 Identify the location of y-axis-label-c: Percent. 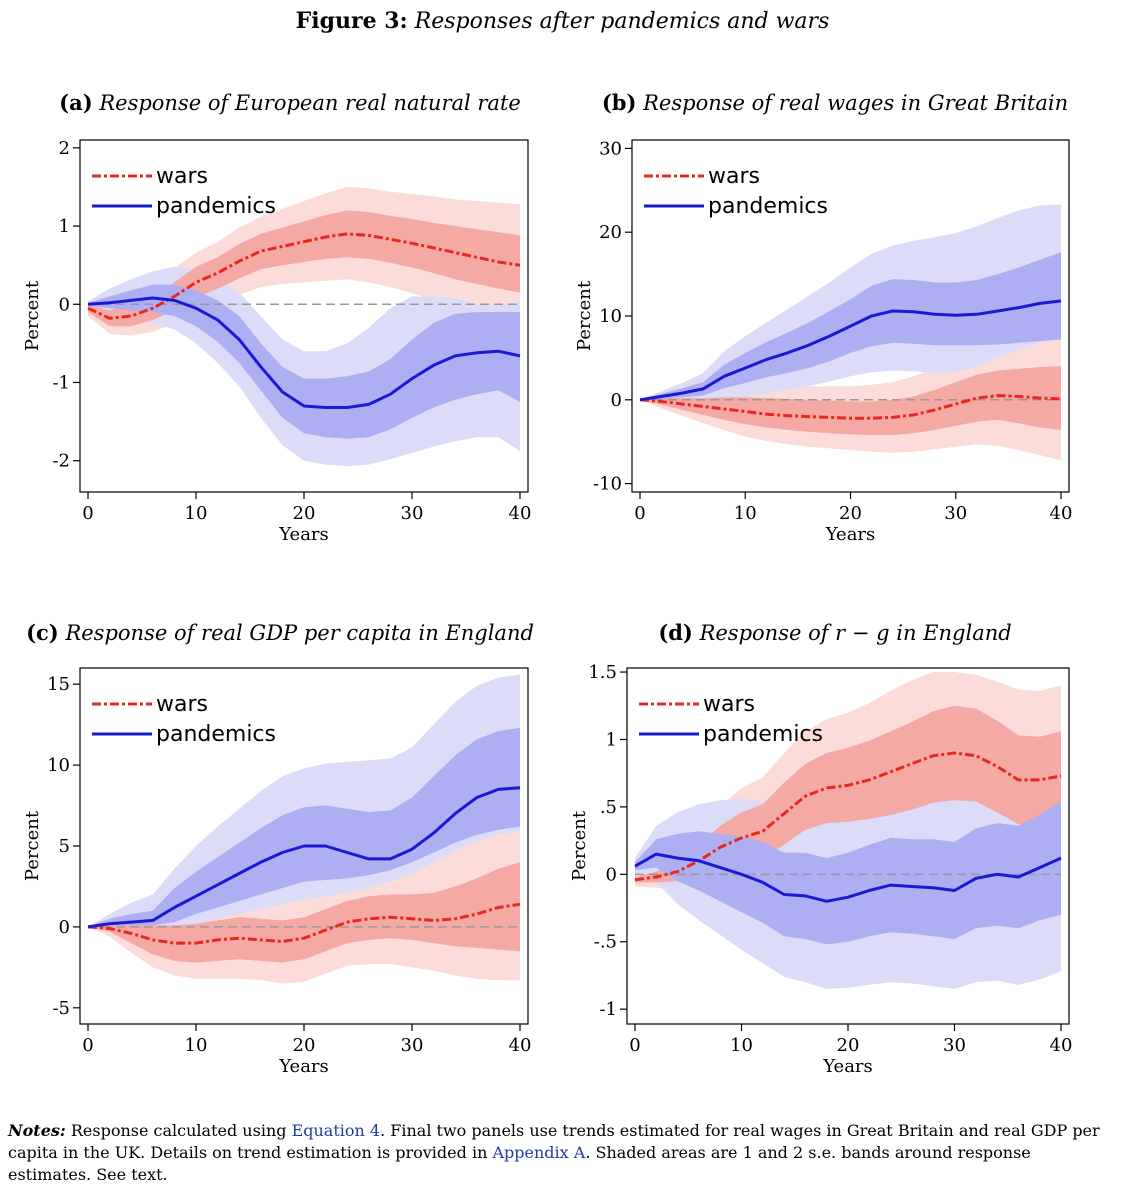
(32, 845).